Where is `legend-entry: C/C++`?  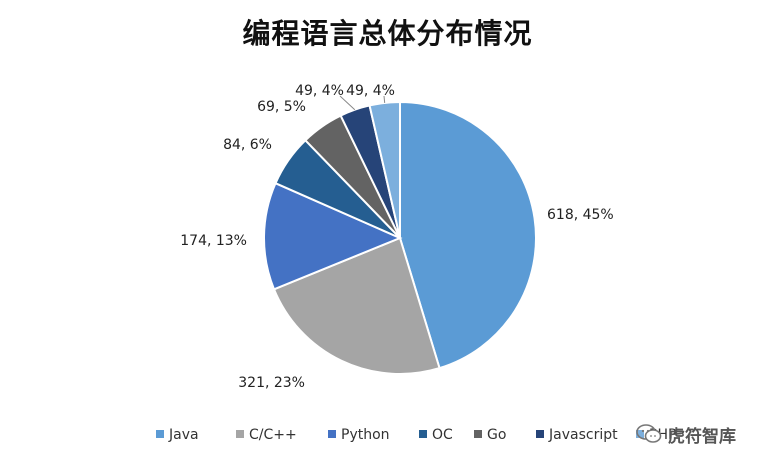 legend-entry: C/C++ is located at coordinates (273, 435).